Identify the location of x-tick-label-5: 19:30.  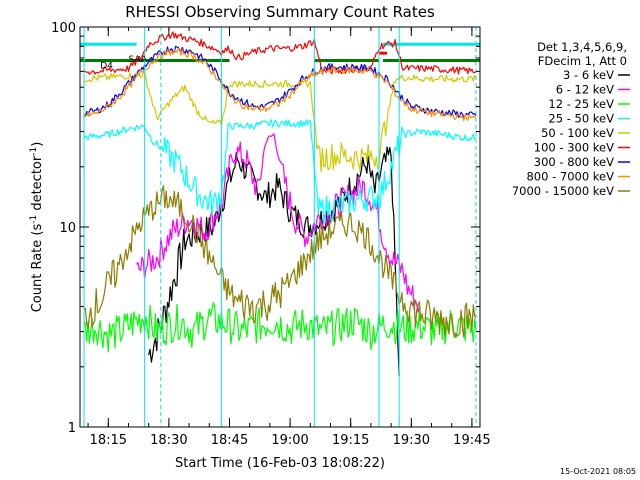
(411, 440).